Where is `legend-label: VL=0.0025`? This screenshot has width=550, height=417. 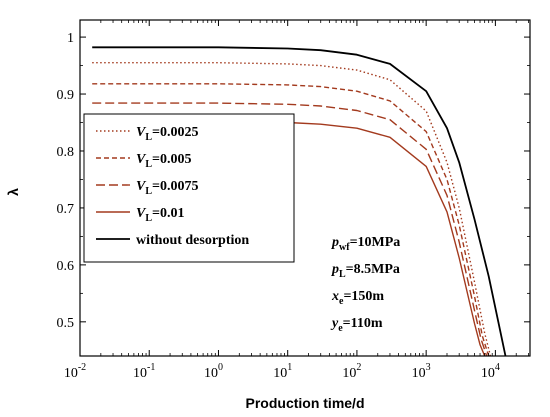
legend-label: VL=0.0025 is located at coordinates (167, 134).